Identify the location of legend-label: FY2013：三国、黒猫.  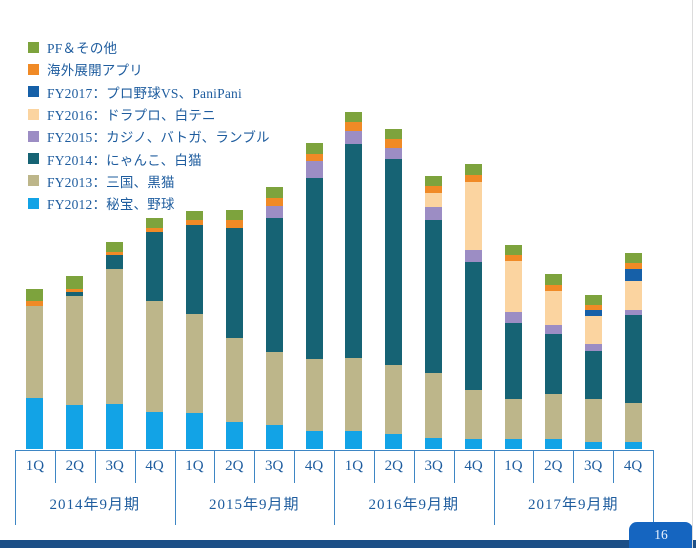
(111, 182).